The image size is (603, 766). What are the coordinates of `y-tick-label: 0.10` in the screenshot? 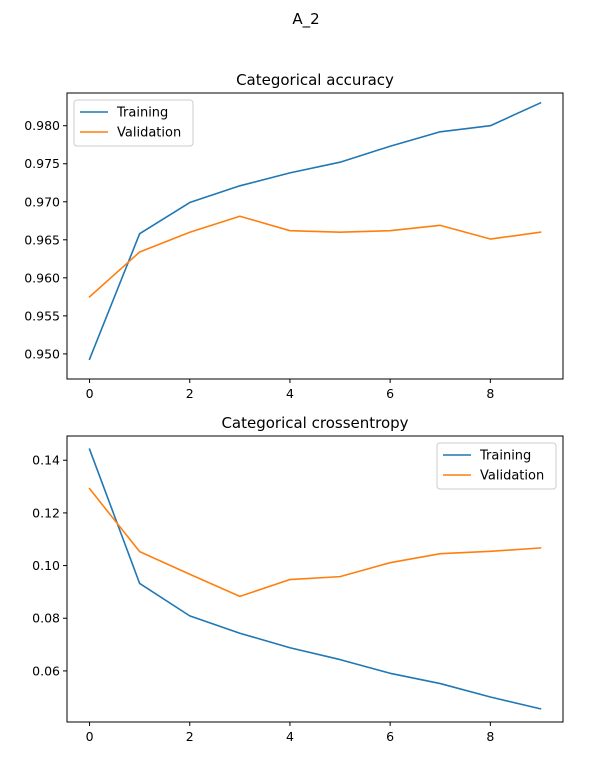 It's located at (46, 565).